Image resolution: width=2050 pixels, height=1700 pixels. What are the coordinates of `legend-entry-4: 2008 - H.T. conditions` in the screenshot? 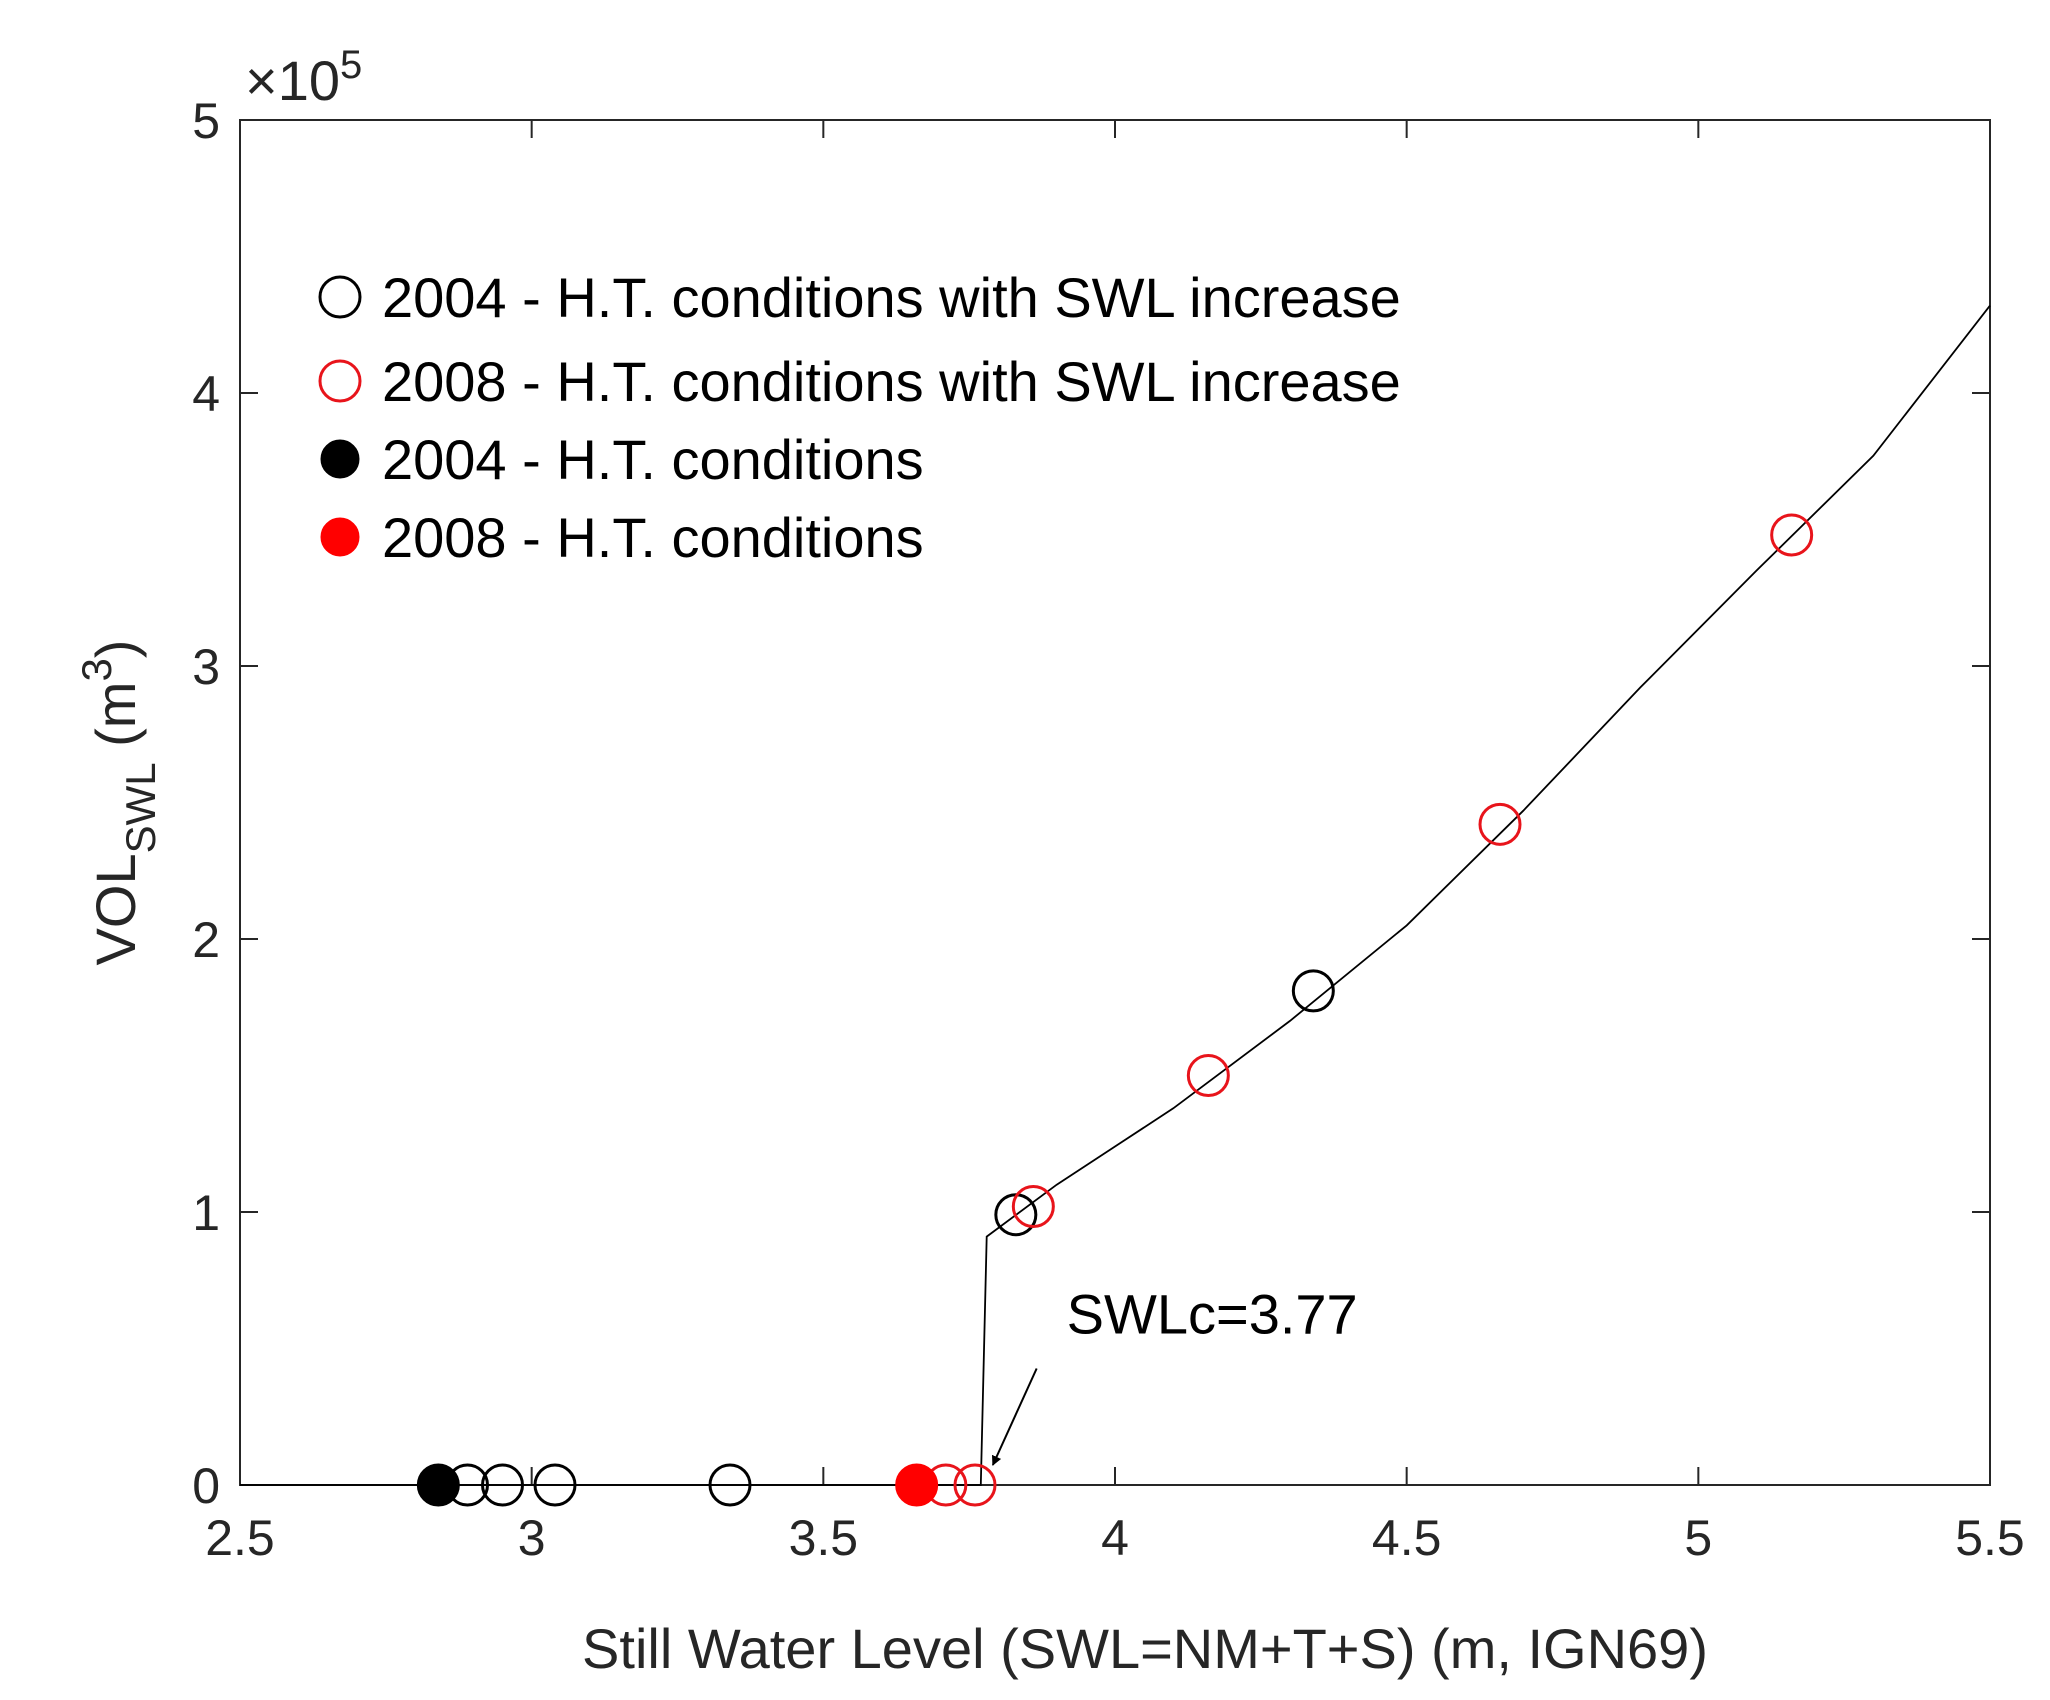 It's located at (622, 537).